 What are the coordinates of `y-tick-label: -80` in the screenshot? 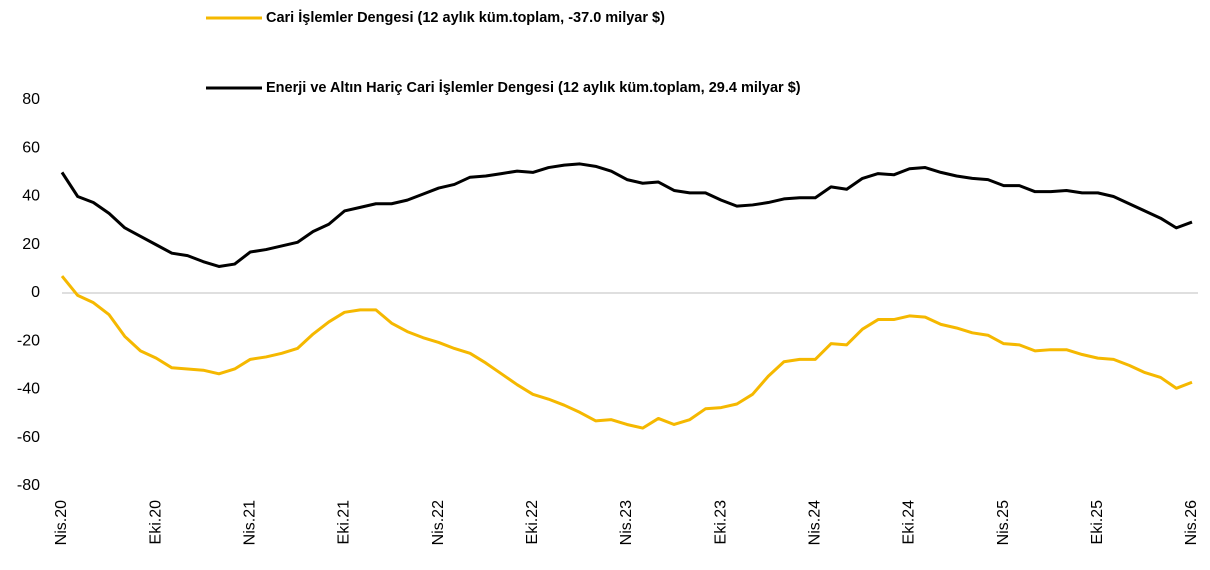 It's located at (28, 485).